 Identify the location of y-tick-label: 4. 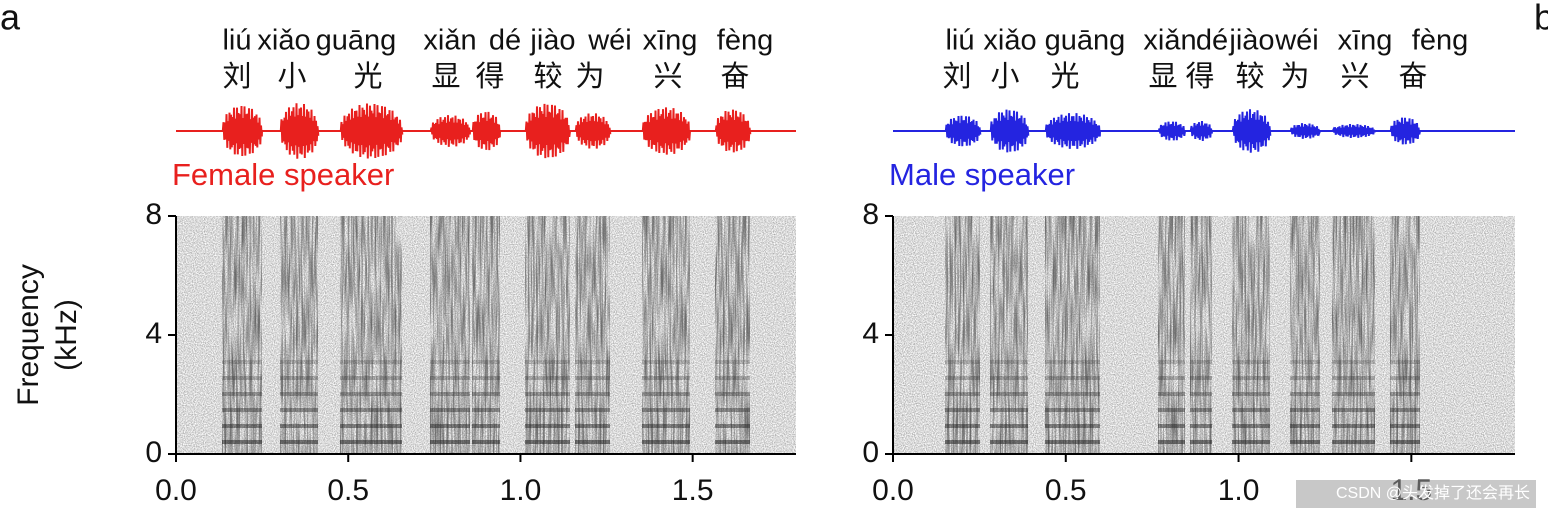
(870, 333).